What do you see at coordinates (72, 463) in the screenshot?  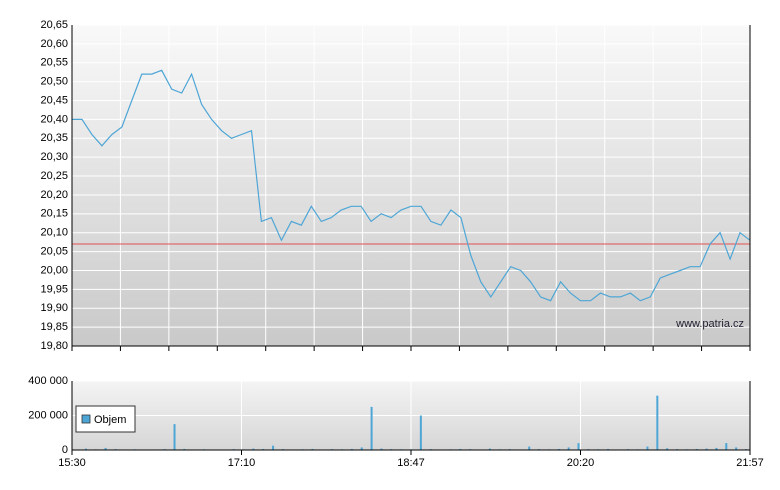 I see `x-tick-label: 15:30` at bounding box center [72, 463].